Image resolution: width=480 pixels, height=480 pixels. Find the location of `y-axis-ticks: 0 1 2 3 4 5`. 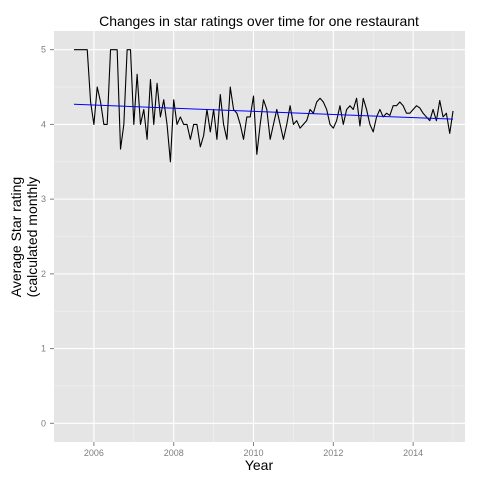

y-axis-ticks: 0 1 2 3 4 5 is located at coordinates (47, 236).